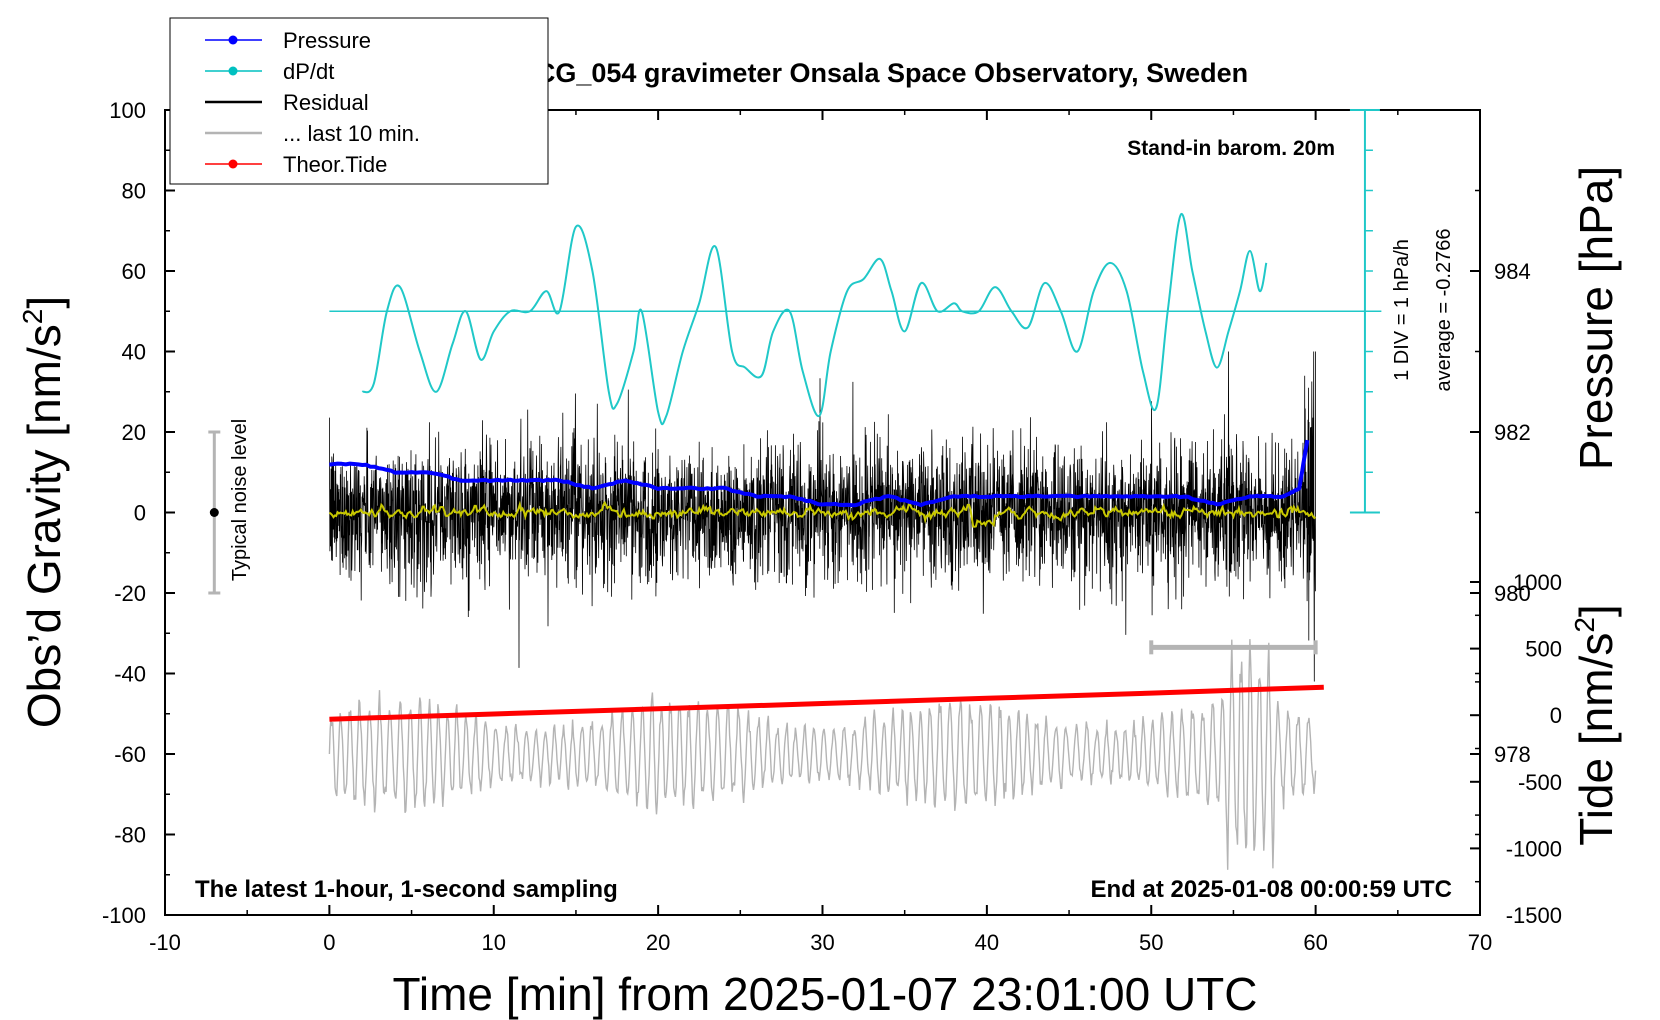  I want to click on x-tick-label: 30, so click(822, 942).